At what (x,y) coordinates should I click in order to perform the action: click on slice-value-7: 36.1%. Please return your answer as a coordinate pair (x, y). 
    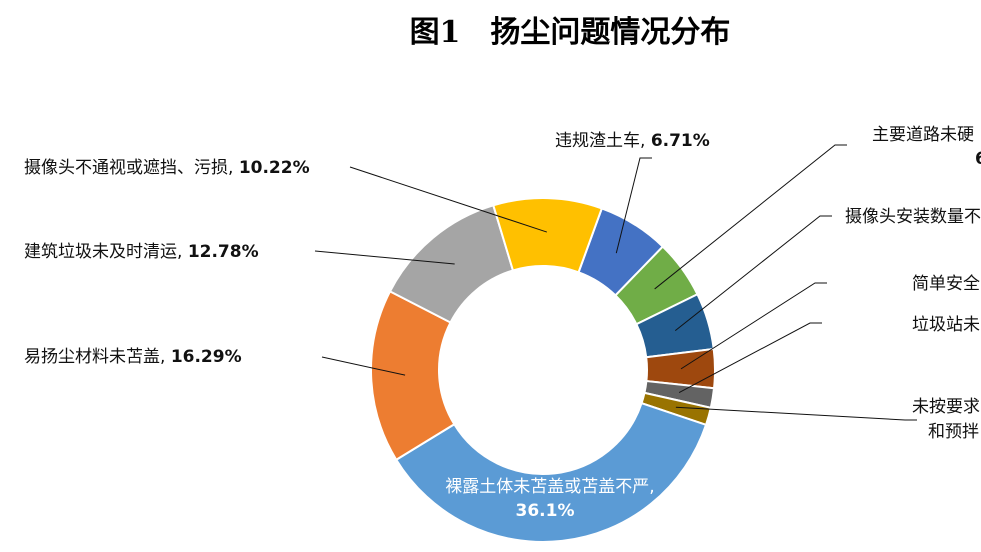
    Looking at the image, I should click on (545, 511).